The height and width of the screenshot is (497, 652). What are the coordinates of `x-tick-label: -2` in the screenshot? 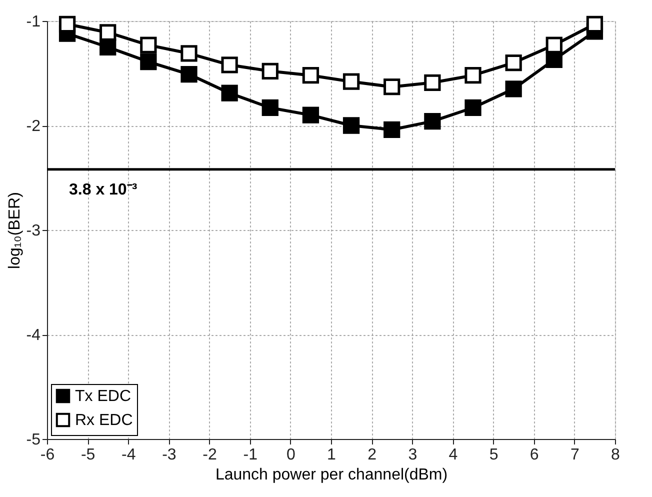 It's located at (209, 455).